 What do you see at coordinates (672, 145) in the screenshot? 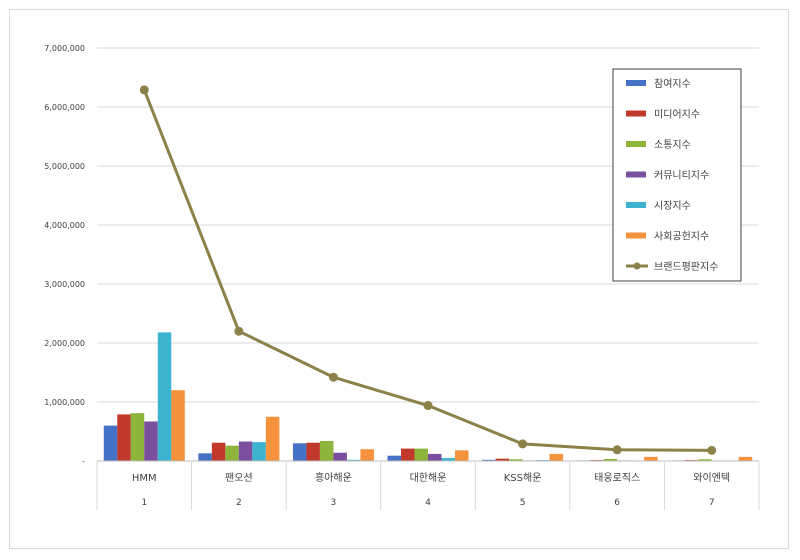
I see `legend-label: 소통지수` at bounding box center [672, 145].